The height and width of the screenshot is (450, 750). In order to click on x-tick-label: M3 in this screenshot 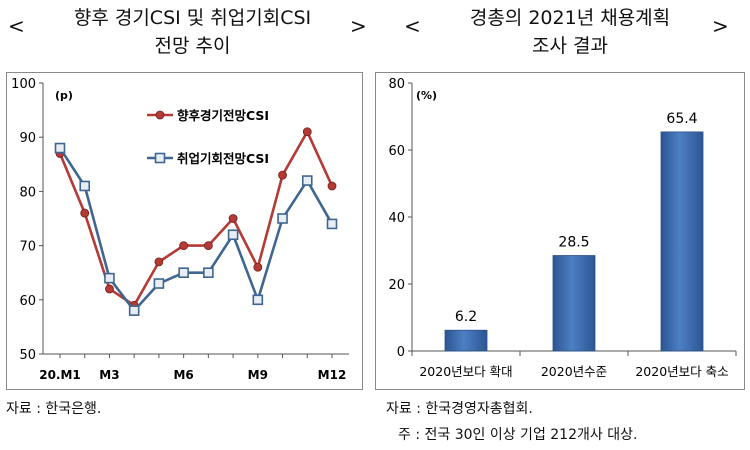, I will do `click(109, 375)`.